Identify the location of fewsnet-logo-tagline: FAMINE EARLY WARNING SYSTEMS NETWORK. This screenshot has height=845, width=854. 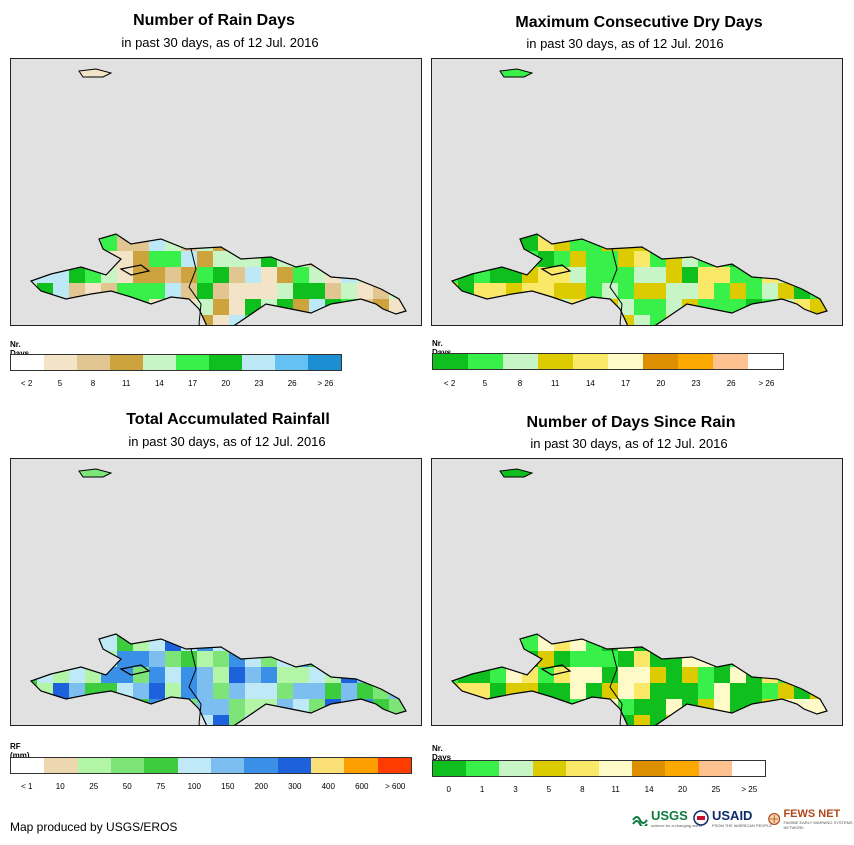
(818, 825).